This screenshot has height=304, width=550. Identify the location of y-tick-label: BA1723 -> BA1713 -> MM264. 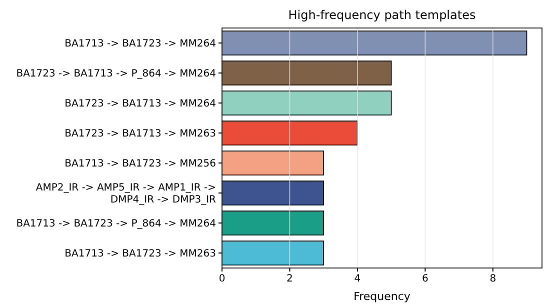
(140, 104).